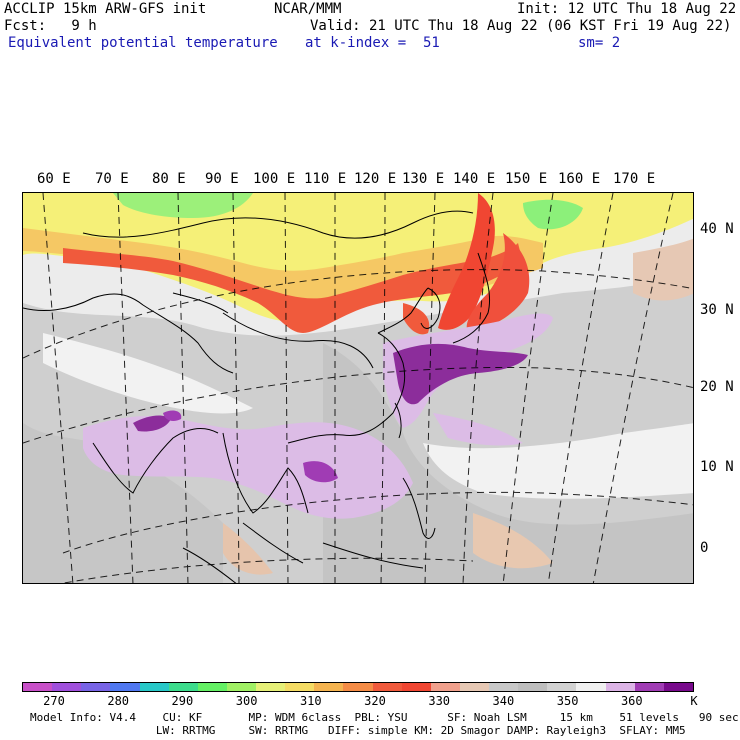 This screenshot has width=740, height=740. Describe the element at coordinates (694, 701) in the screenshot. I see `colorbar-unit: K` at that location.